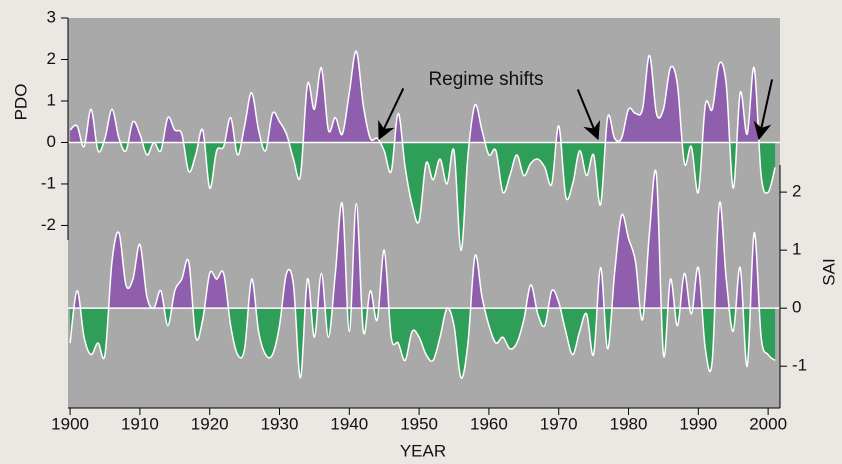 The image size is (842, 464). What do you see at coordinates (349, 423) in the screenshot?
I see `x-tick-label: 1940` at bounding box center [349, 423].